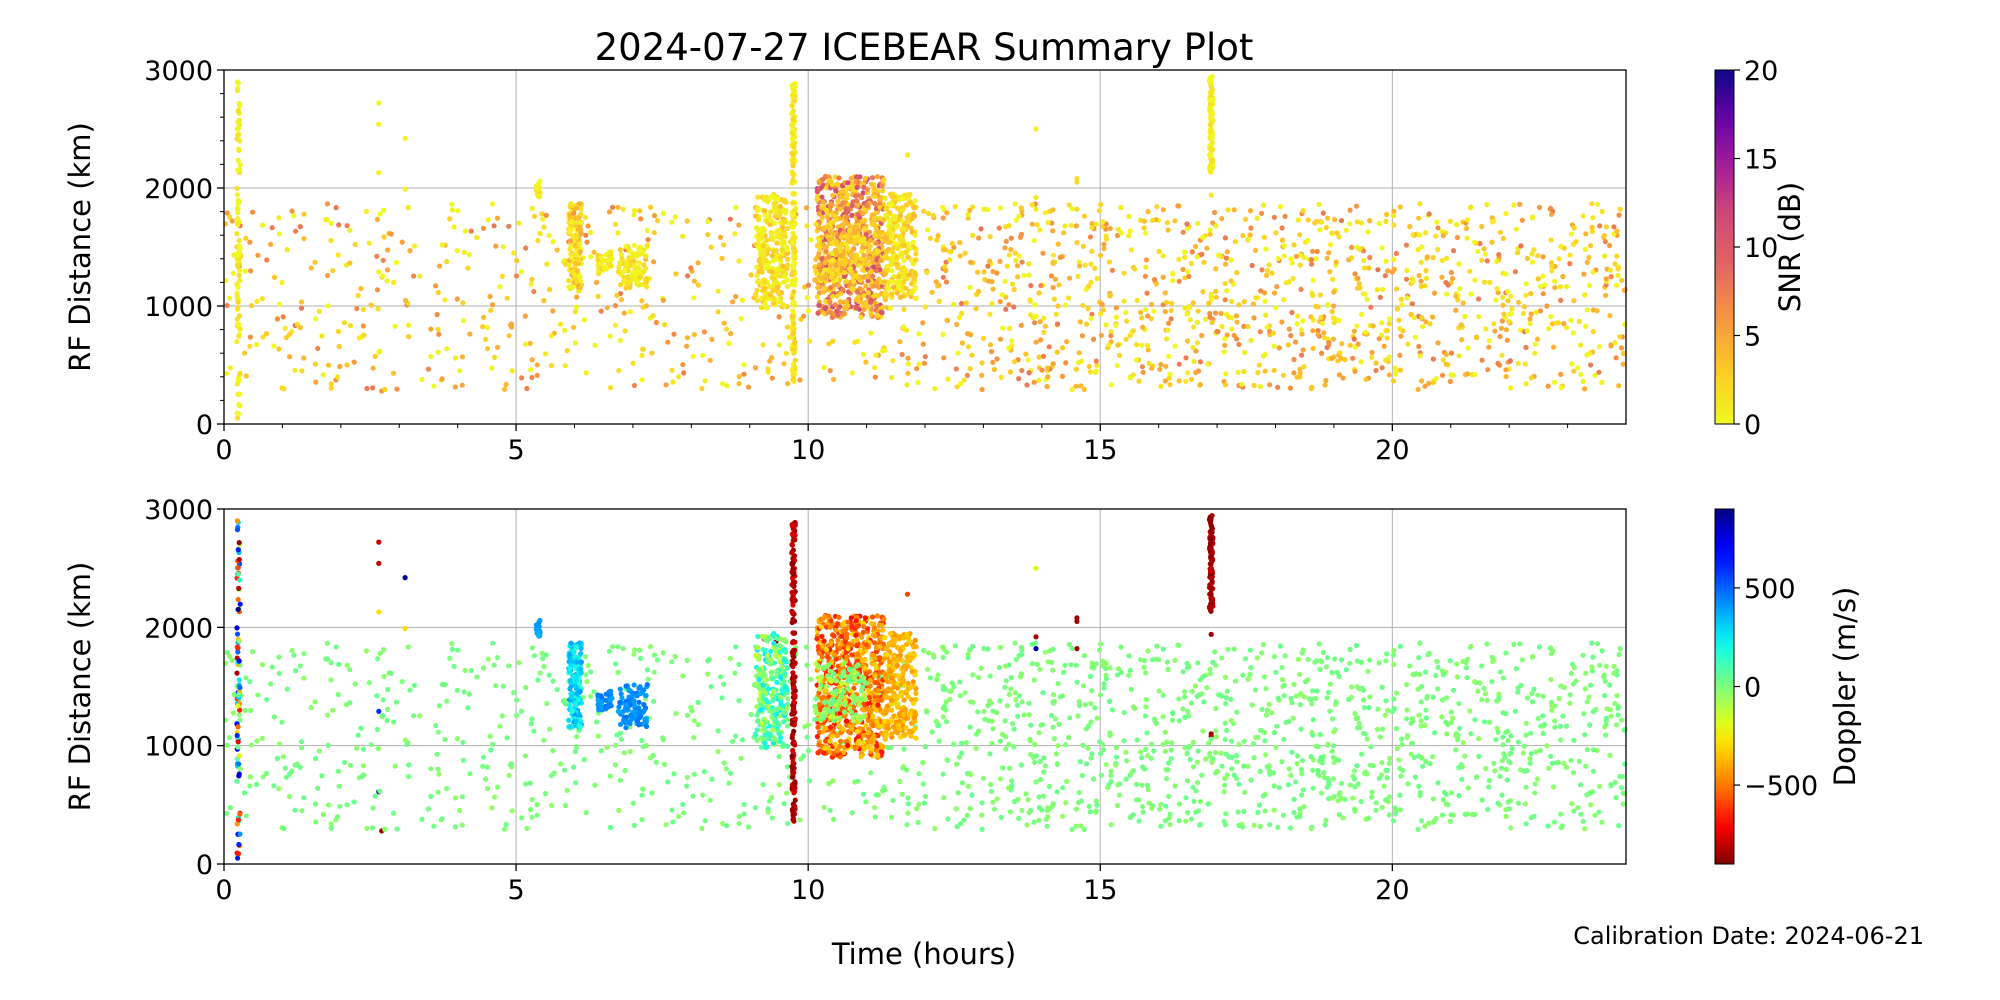 This screenshot has height=1000, width=2000. I want to click on y-tick-label: 0, so click(204, 425).